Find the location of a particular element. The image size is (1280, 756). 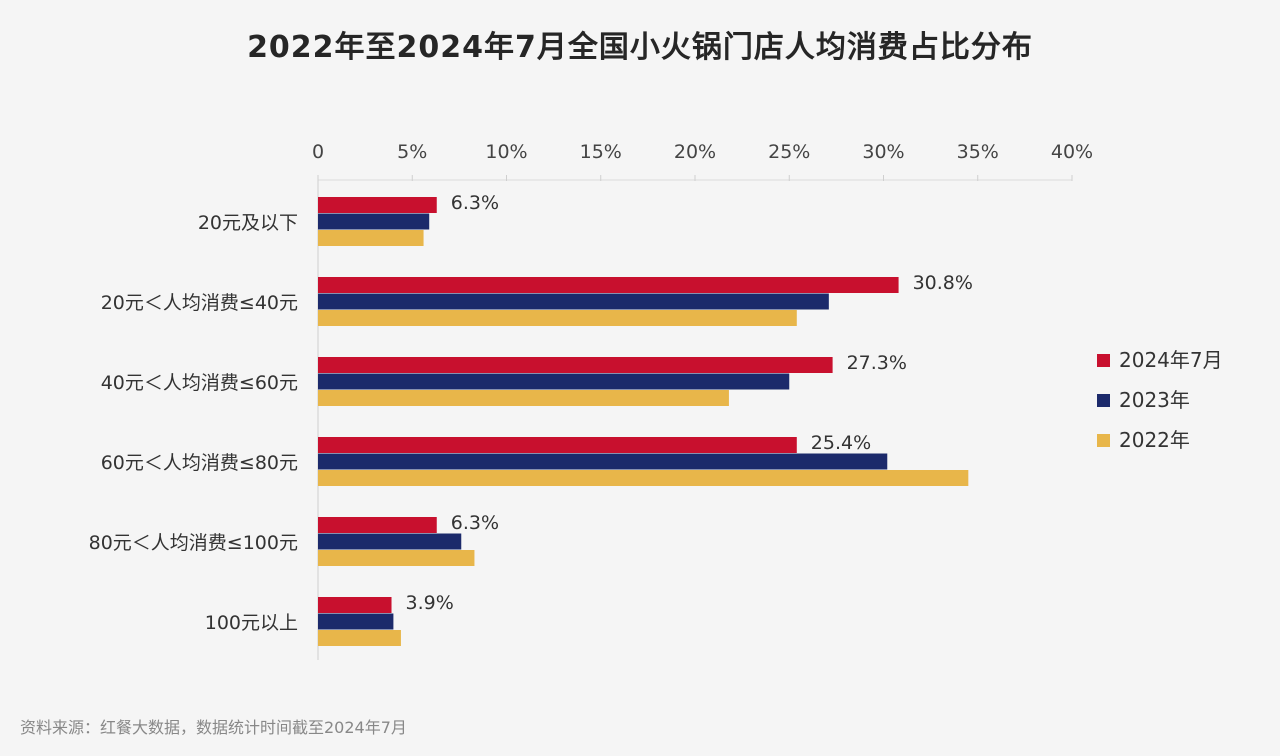

category-label: 80元＜人均消费≤100元 is located at coordinates (193, 543).